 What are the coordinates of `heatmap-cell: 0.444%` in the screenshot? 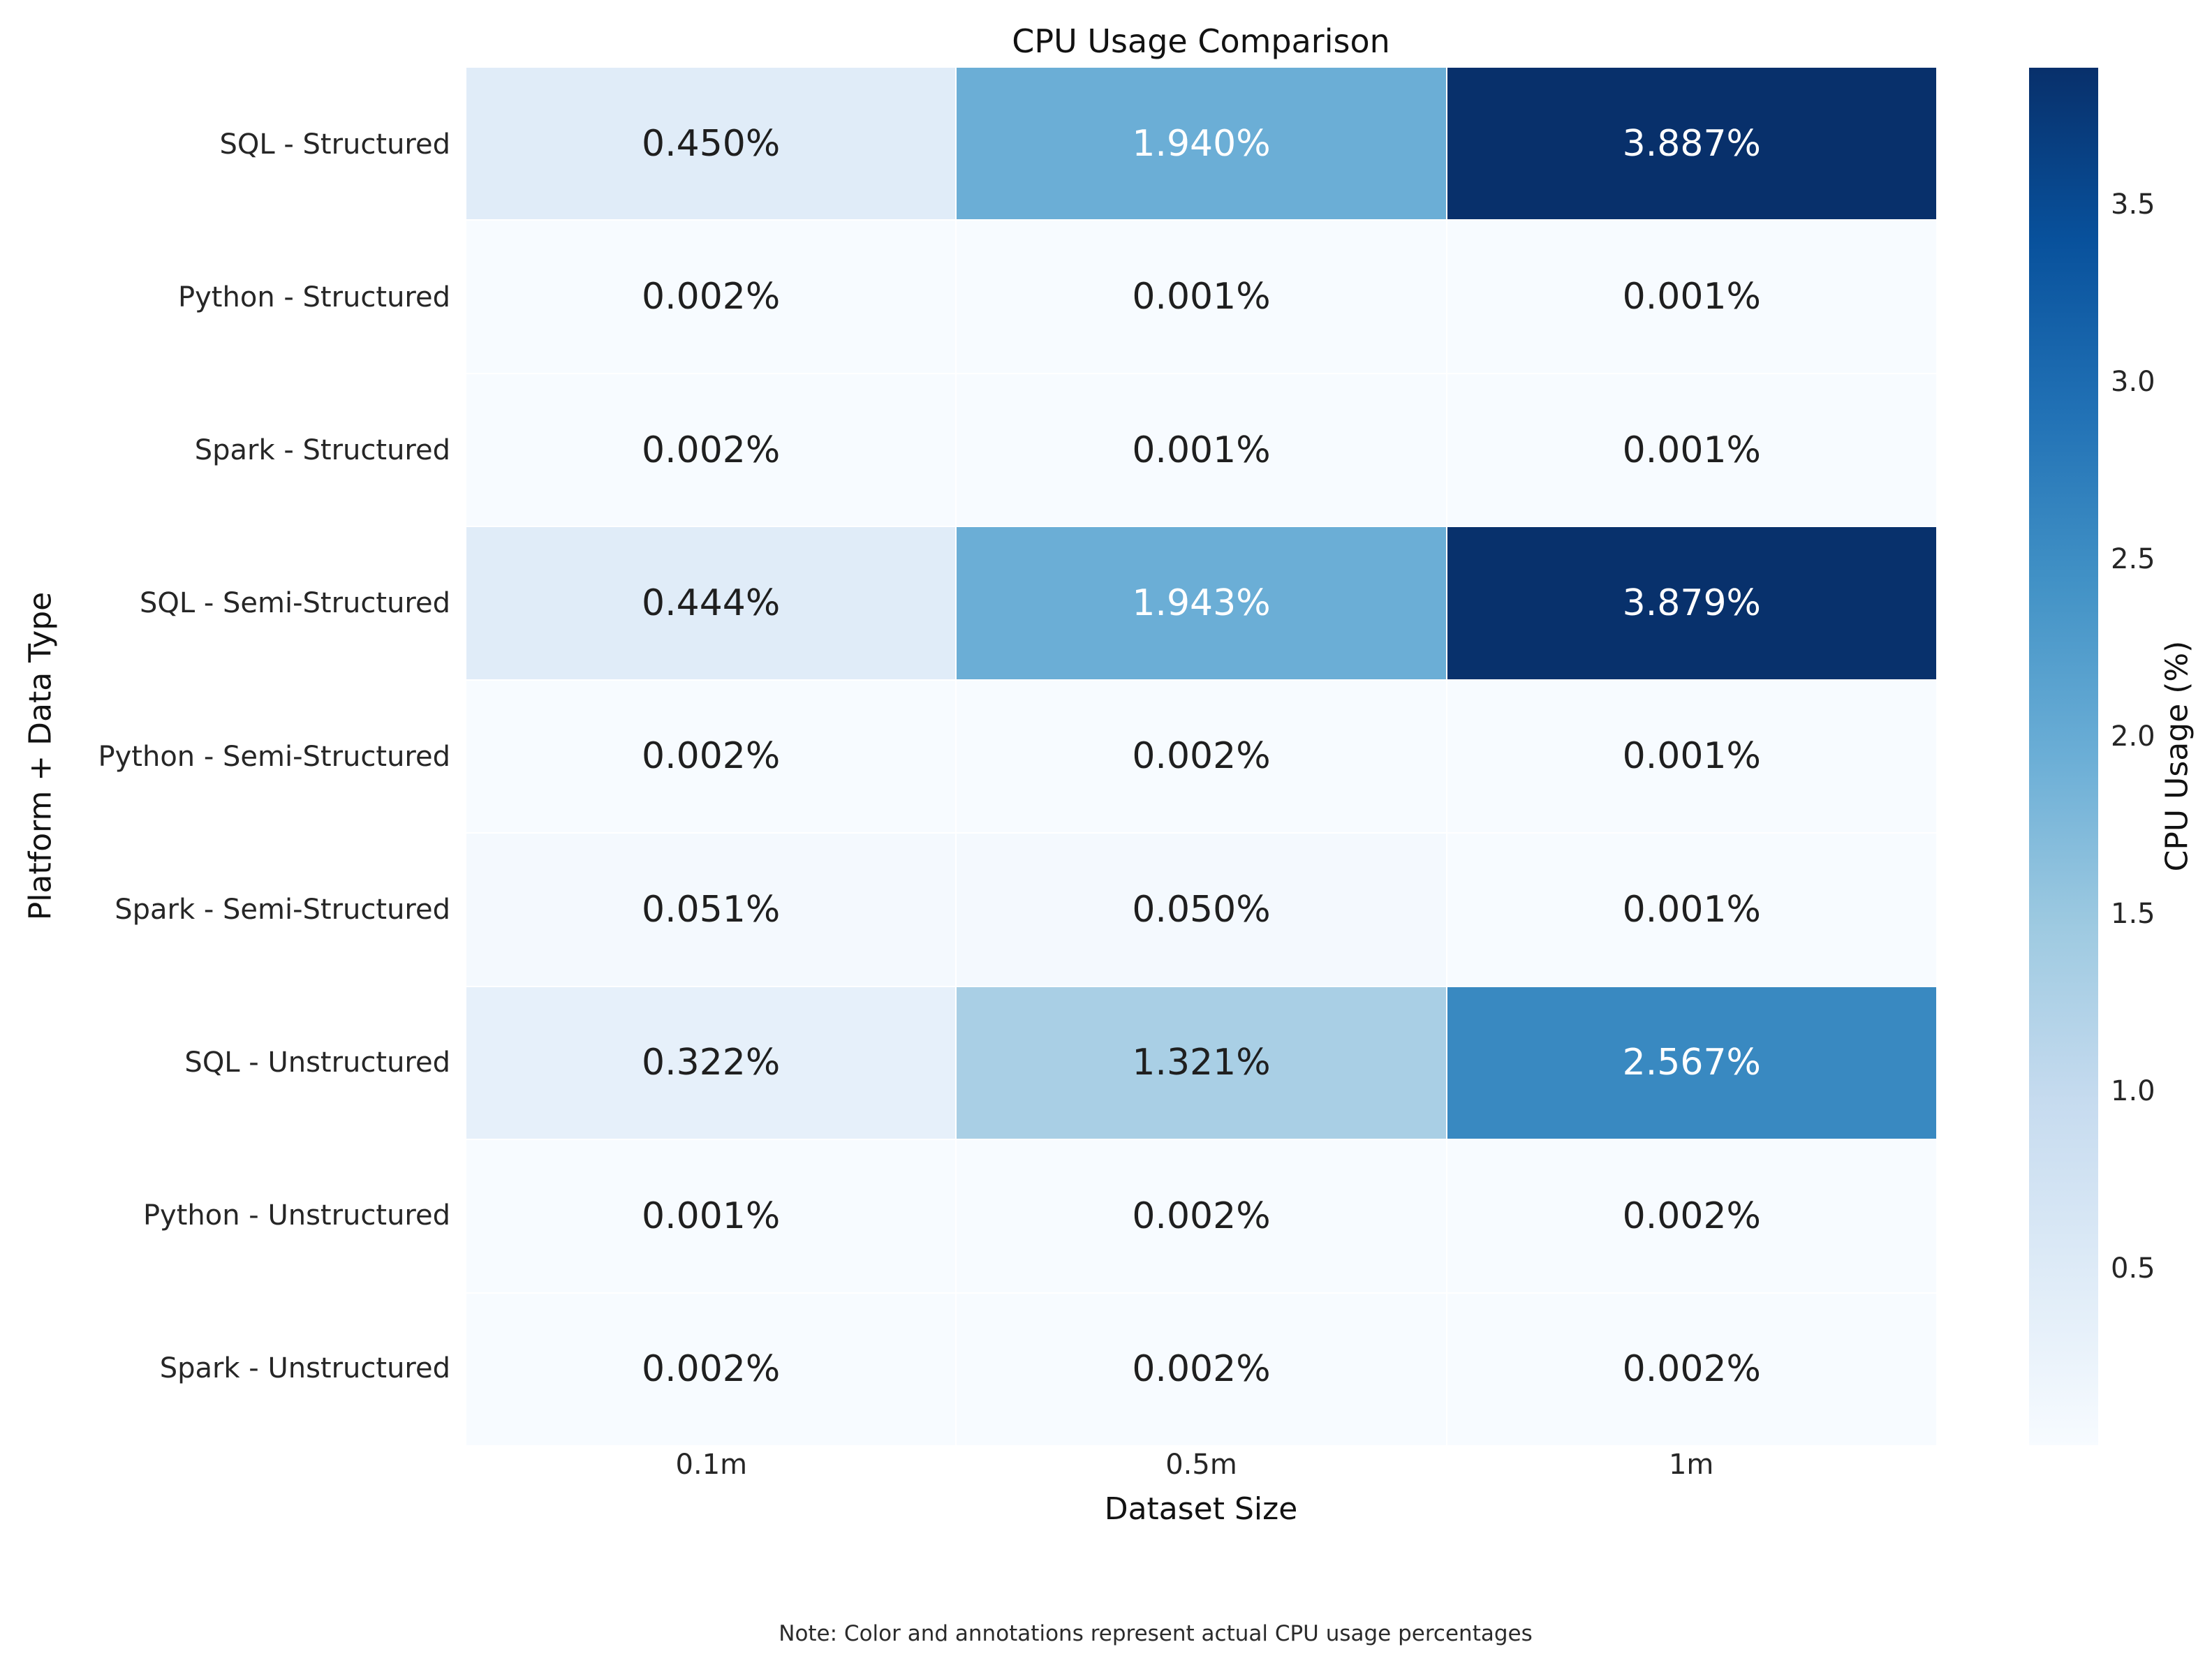 It's located at (711, 603).